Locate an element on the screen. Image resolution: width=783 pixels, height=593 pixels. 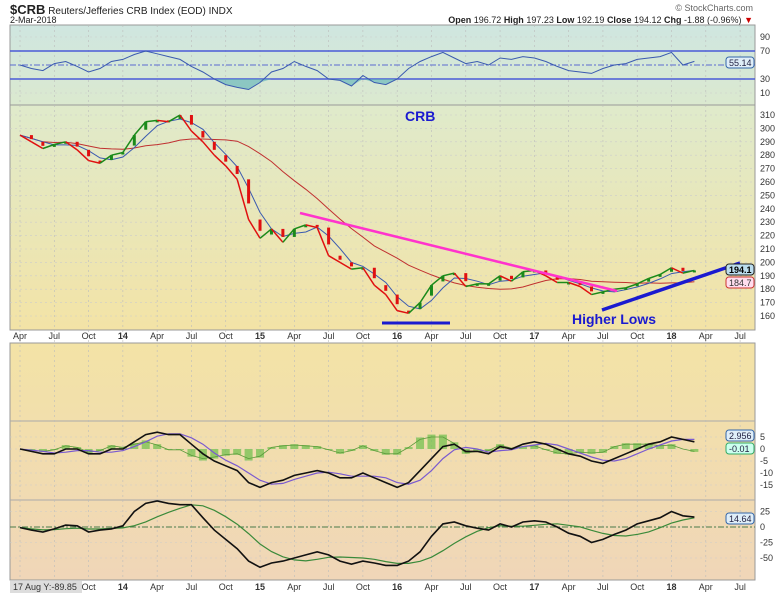
higher-lows-annotation: Higher Lows is located at coordinates (614, 319).